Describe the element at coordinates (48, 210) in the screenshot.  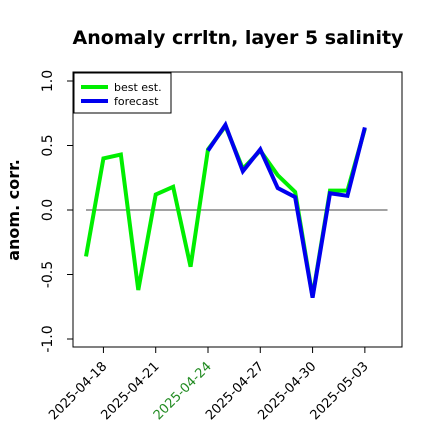
I see `y-tick-label: 0.0` at that location.